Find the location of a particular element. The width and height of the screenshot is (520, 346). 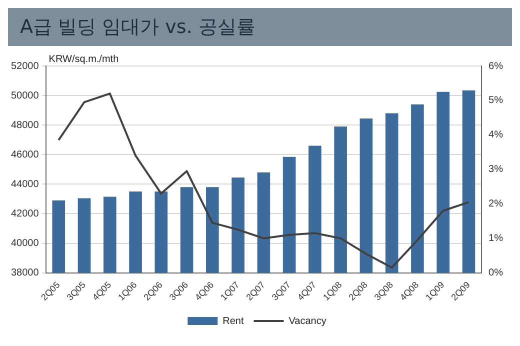

y-tick-label: 48000 is located at coordinates (25, 125).